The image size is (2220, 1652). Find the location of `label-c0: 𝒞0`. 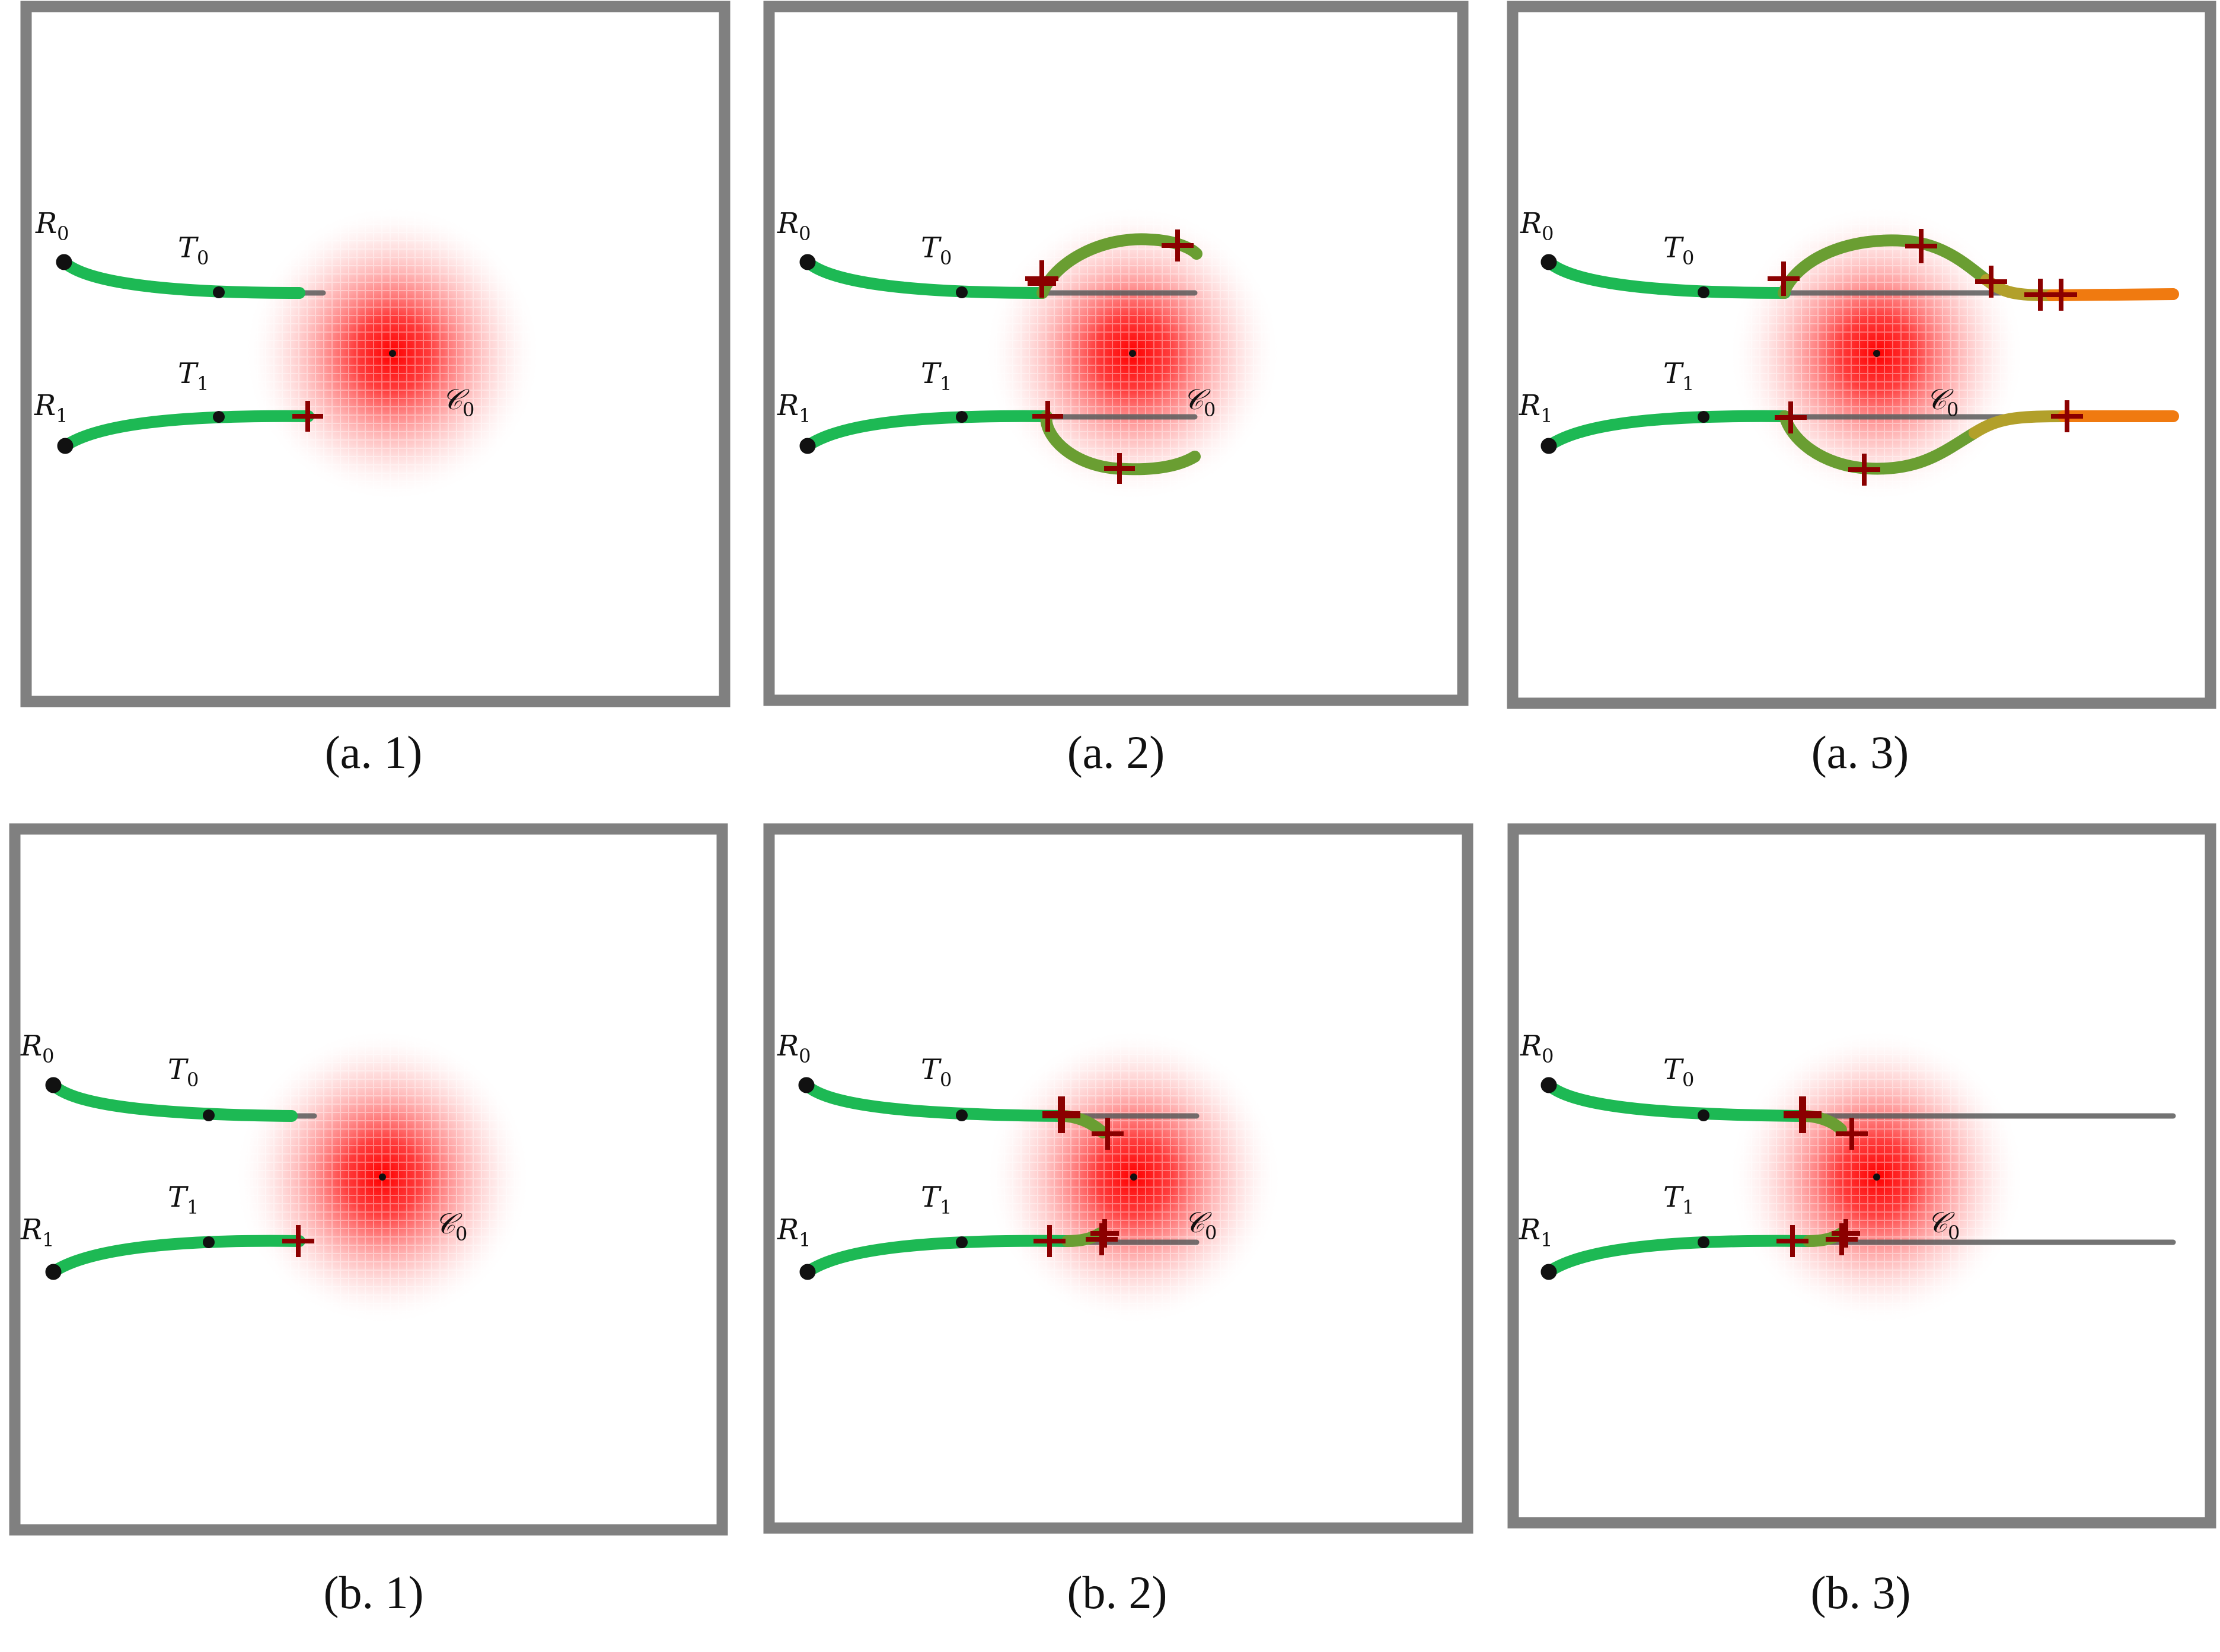

label-c0: 𝒞0 is located at coordinates (1200, 402).